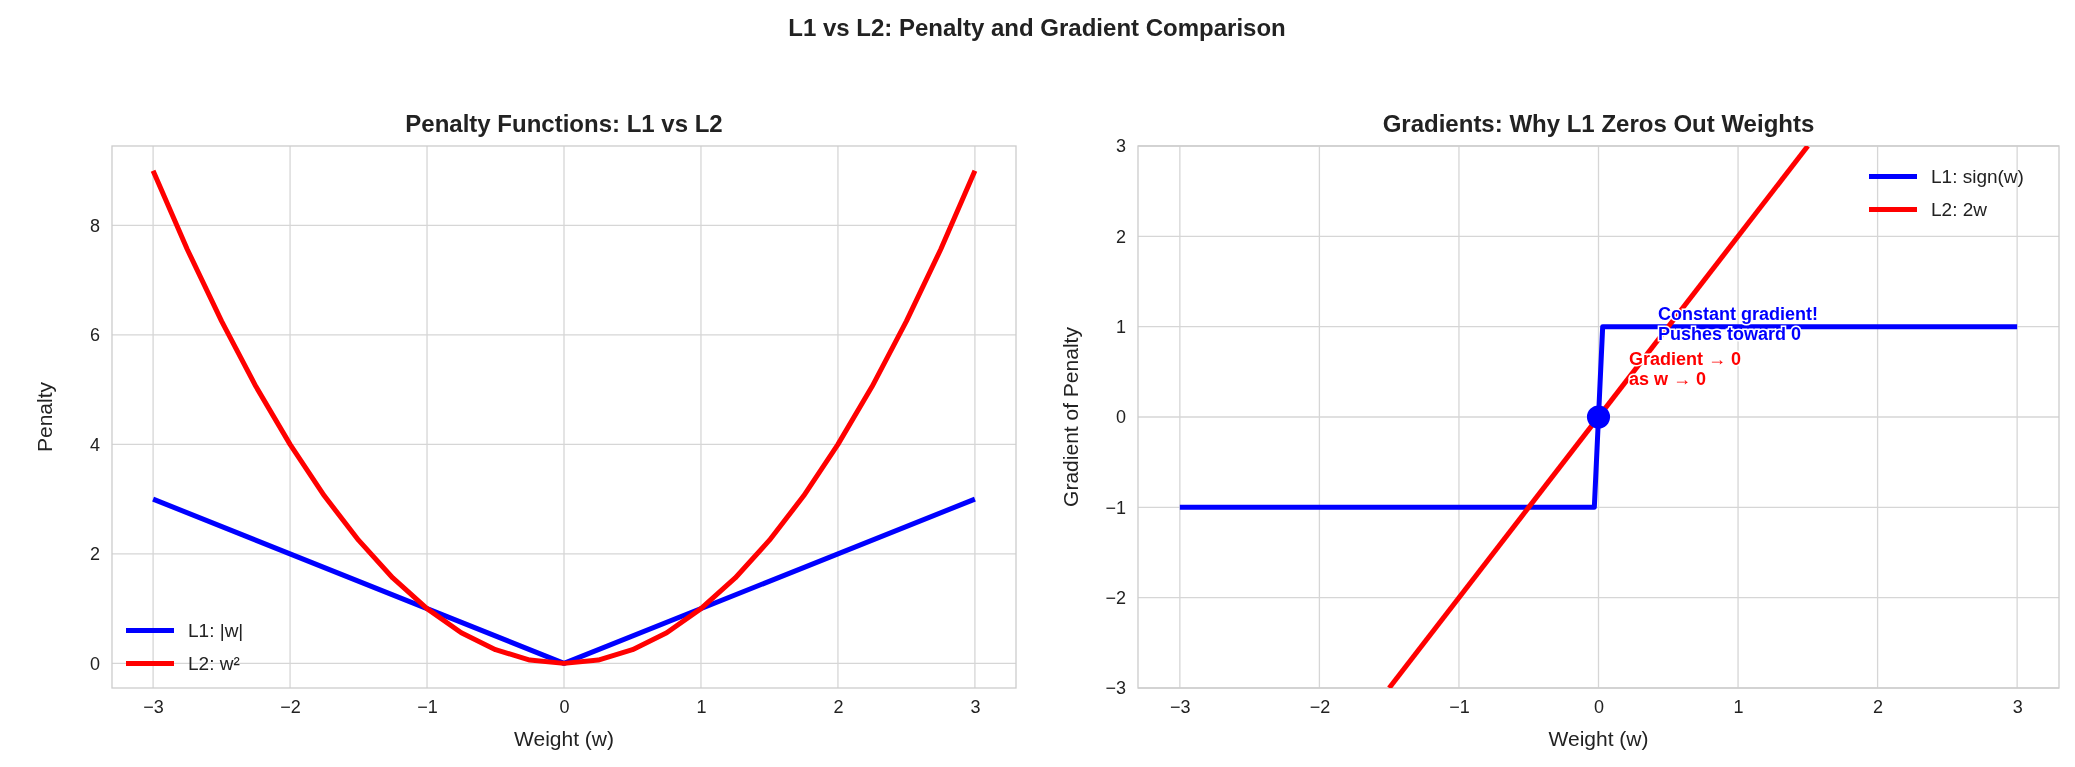 Image resolution: width=2075 pixels, height=767 pixels. What do you see at coordinates (214, 663) in the screenshot?
I see `legend-label: L2: w²` at bounding box center [214, 663].